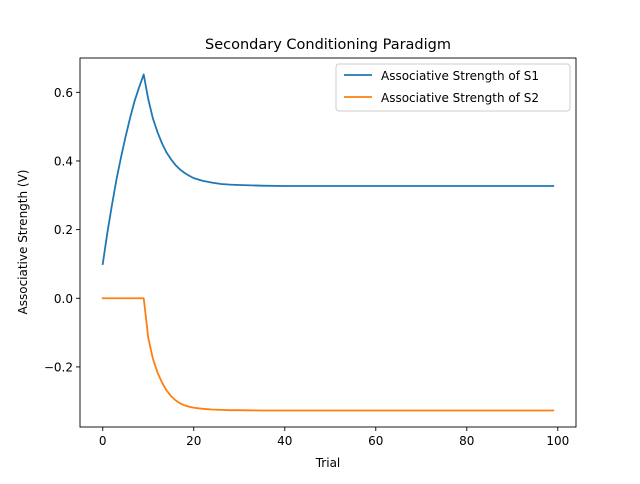 This screenshot has width=640, height=484. I want to click on x-tick-label: 20, so click(193, 441).